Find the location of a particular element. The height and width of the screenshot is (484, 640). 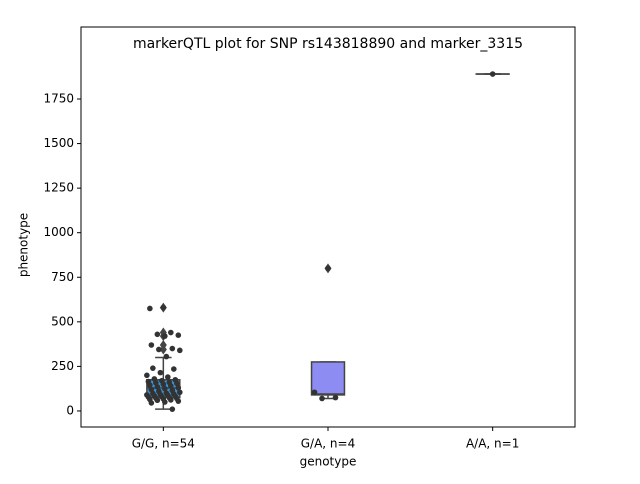

y-tick-label: 0 is located at coordinates (70, 410).